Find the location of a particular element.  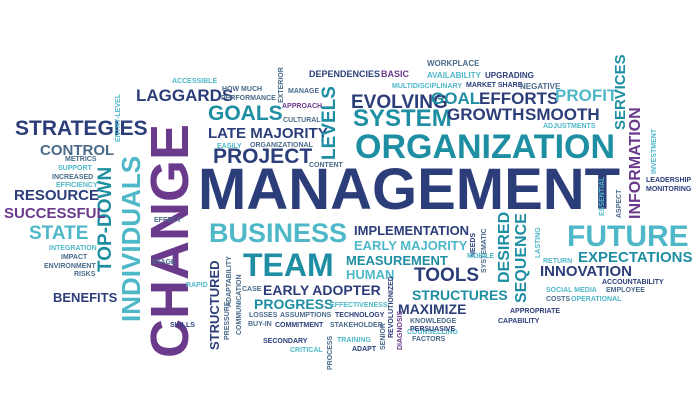

word-adjustments: ADJUSTMENTS is located at coordinates (569, 126).